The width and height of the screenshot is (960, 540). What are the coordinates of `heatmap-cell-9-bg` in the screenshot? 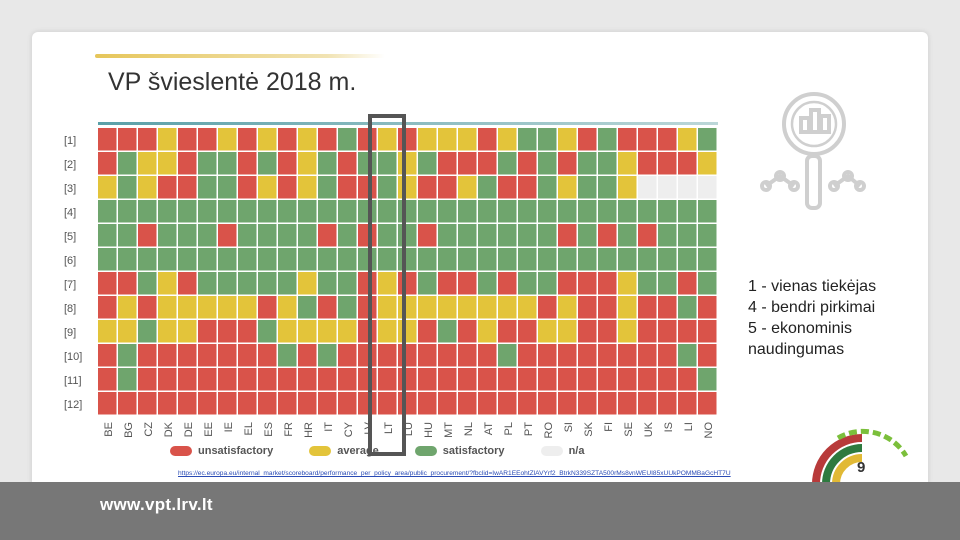 It's located at (127, 331).